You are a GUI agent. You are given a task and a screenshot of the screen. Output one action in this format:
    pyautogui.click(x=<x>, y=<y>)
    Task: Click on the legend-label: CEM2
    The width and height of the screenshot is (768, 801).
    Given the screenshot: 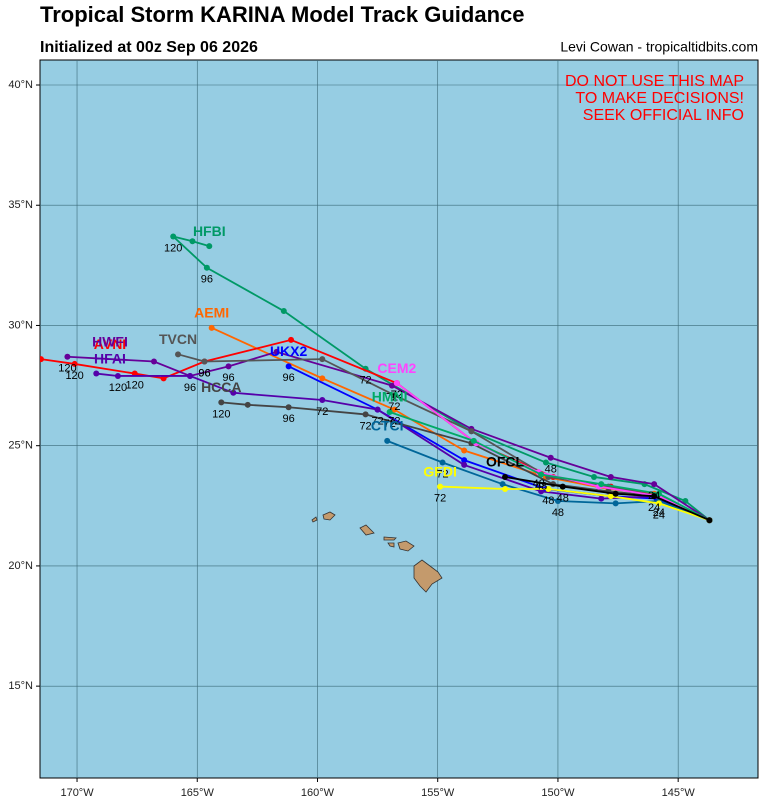 What is the action you would take?
    pyautogui.click(x=396, y=368)
    